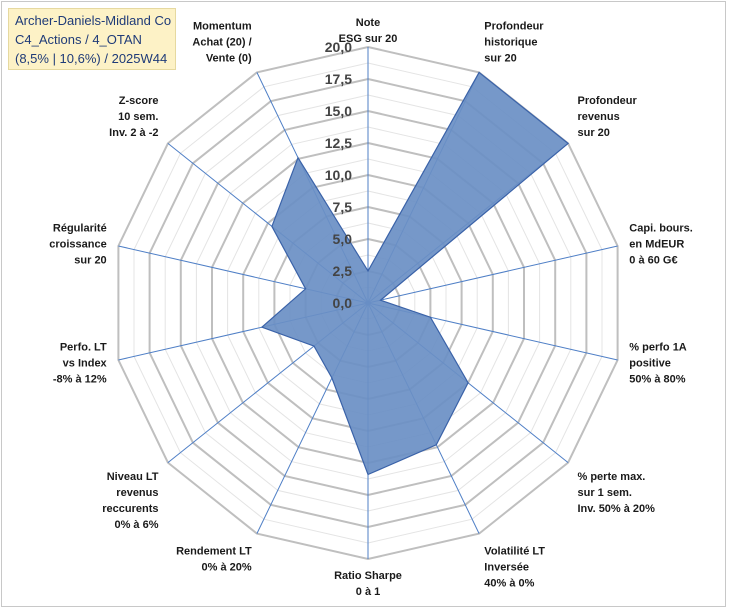 The width and height of the screenshot is (729, 610). I want to click on tick-label: 17,5, so click(338, 79).